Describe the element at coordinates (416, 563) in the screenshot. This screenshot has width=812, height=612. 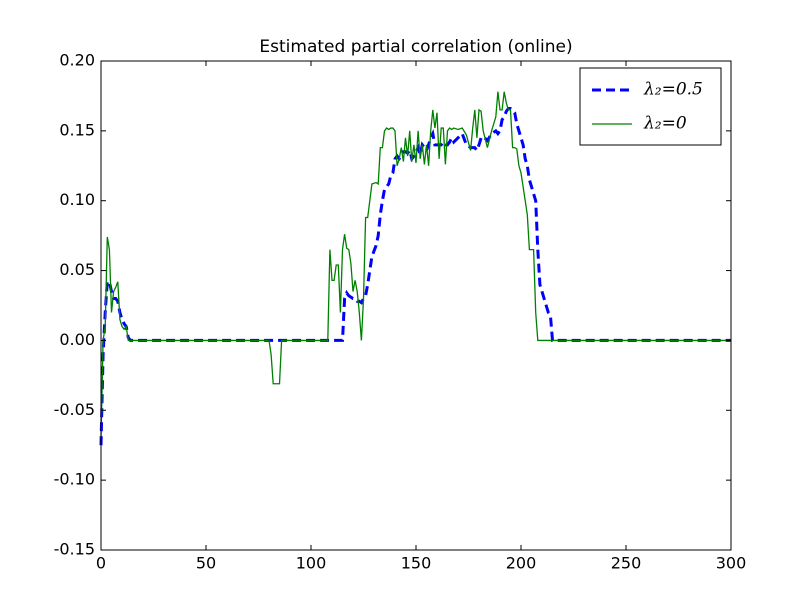
I see `x-tick-label: 150` at that location.